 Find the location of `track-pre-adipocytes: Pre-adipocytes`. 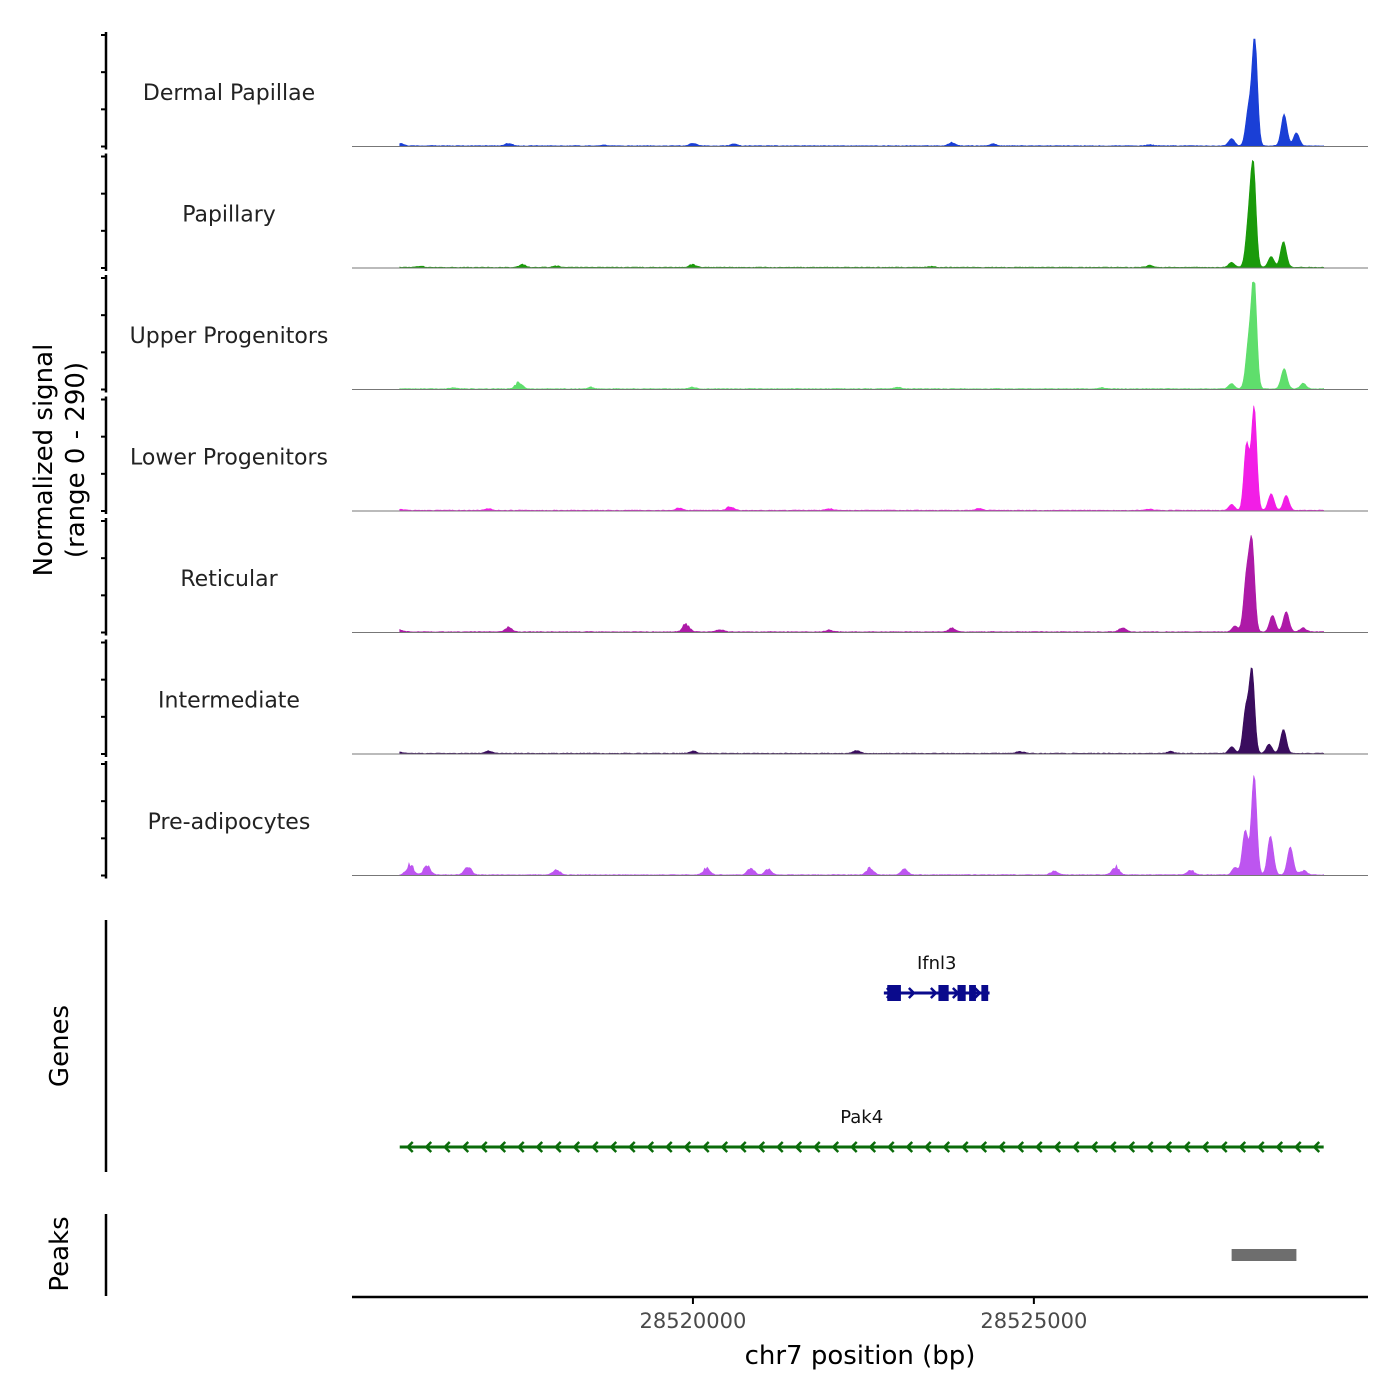

track-pre-adipocytes: Pre-adipocytes is located at coordinates (734, 820).